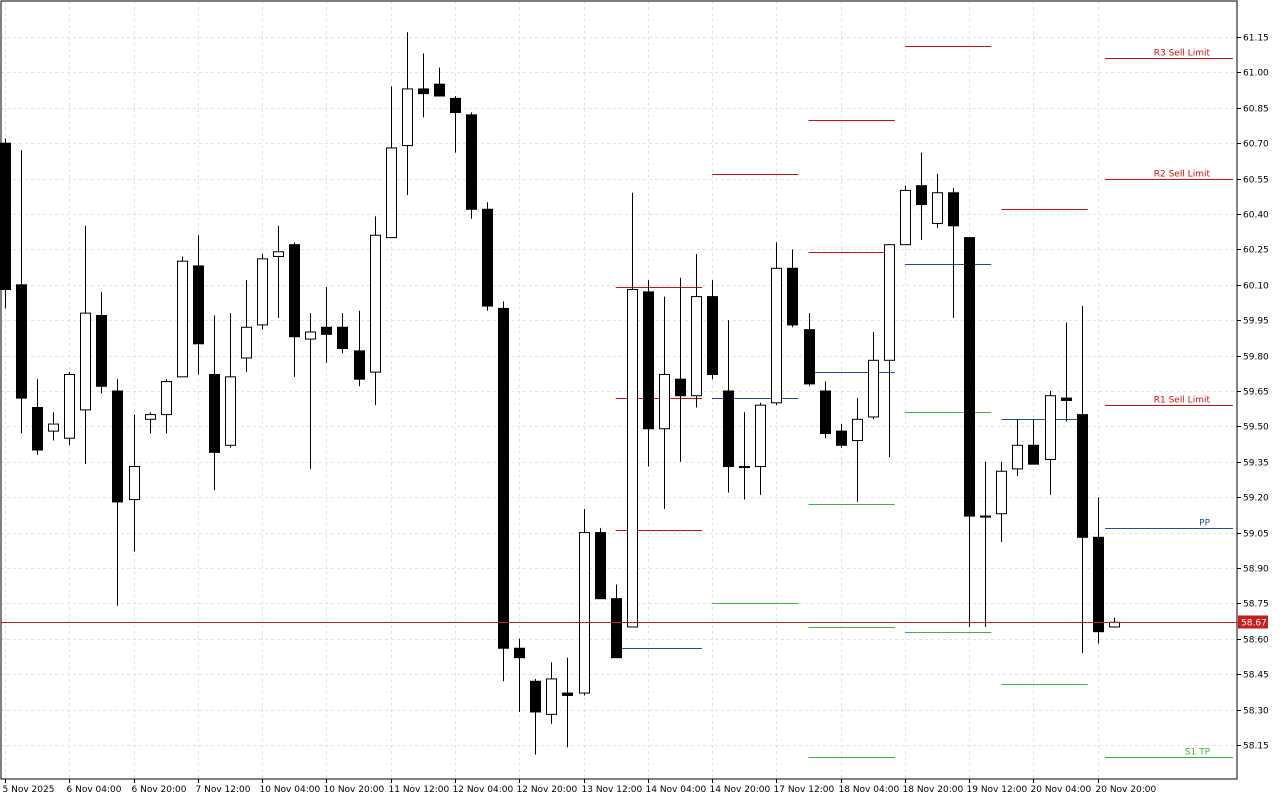 This screenshot has width=1280, height=800. Describe the element at coordinates (159, 790) in the screenshot. I see `time-tick-label: 6 Nov 20:00` at that location.